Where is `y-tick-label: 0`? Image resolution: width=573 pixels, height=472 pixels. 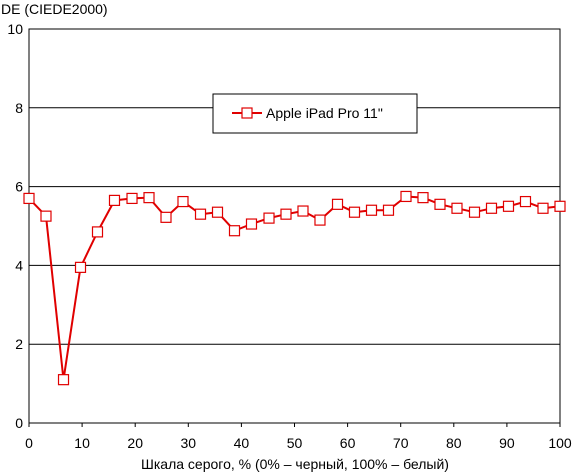
y-tick-label: 0 is located at coordinates (19, 423).